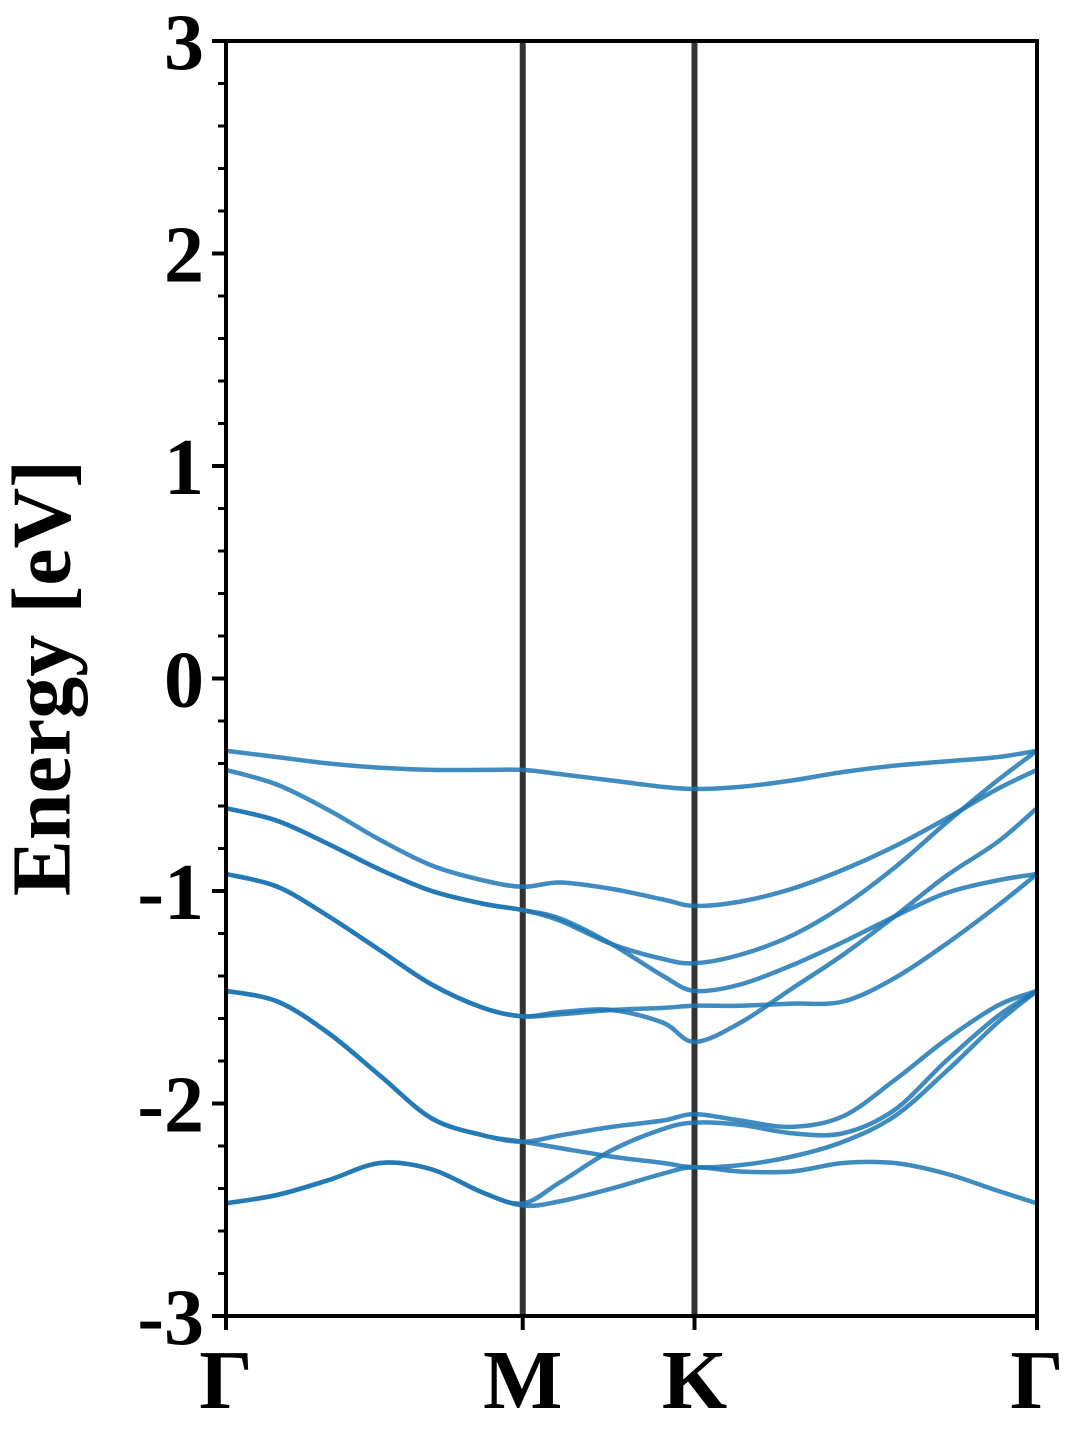 This screenshot has height=1440, width=1080. I want to click on y-tick-label: 2, so click(184, 256).